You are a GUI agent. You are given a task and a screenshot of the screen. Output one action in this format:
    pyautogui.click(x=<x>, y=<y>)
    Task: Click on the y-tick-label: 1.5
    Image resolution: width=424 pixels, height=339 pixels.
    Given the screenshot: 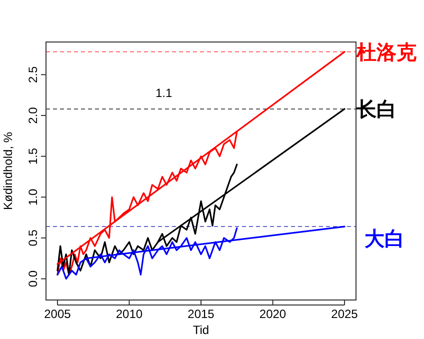 What is the action you would take?
    pyautogui.click(x=33, y=156)
    